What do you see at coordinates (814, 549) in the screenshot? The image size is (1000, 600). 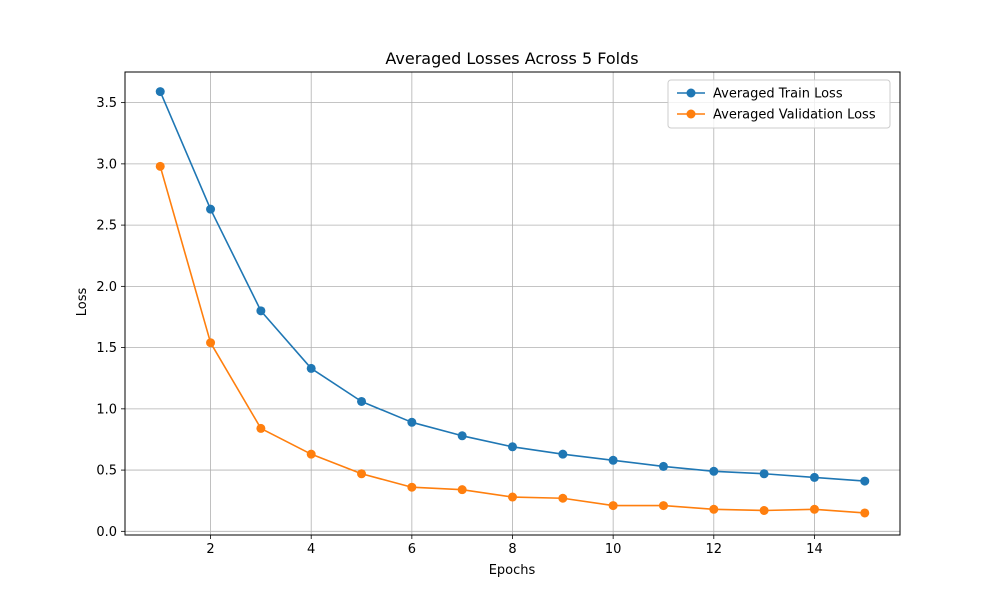 I see `x-tick-label: 14` at bounding box center [814, 549].